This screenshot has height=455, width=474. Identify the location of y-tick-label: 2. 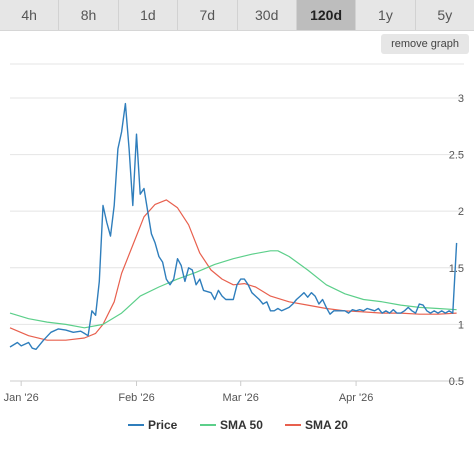
(461, 212).